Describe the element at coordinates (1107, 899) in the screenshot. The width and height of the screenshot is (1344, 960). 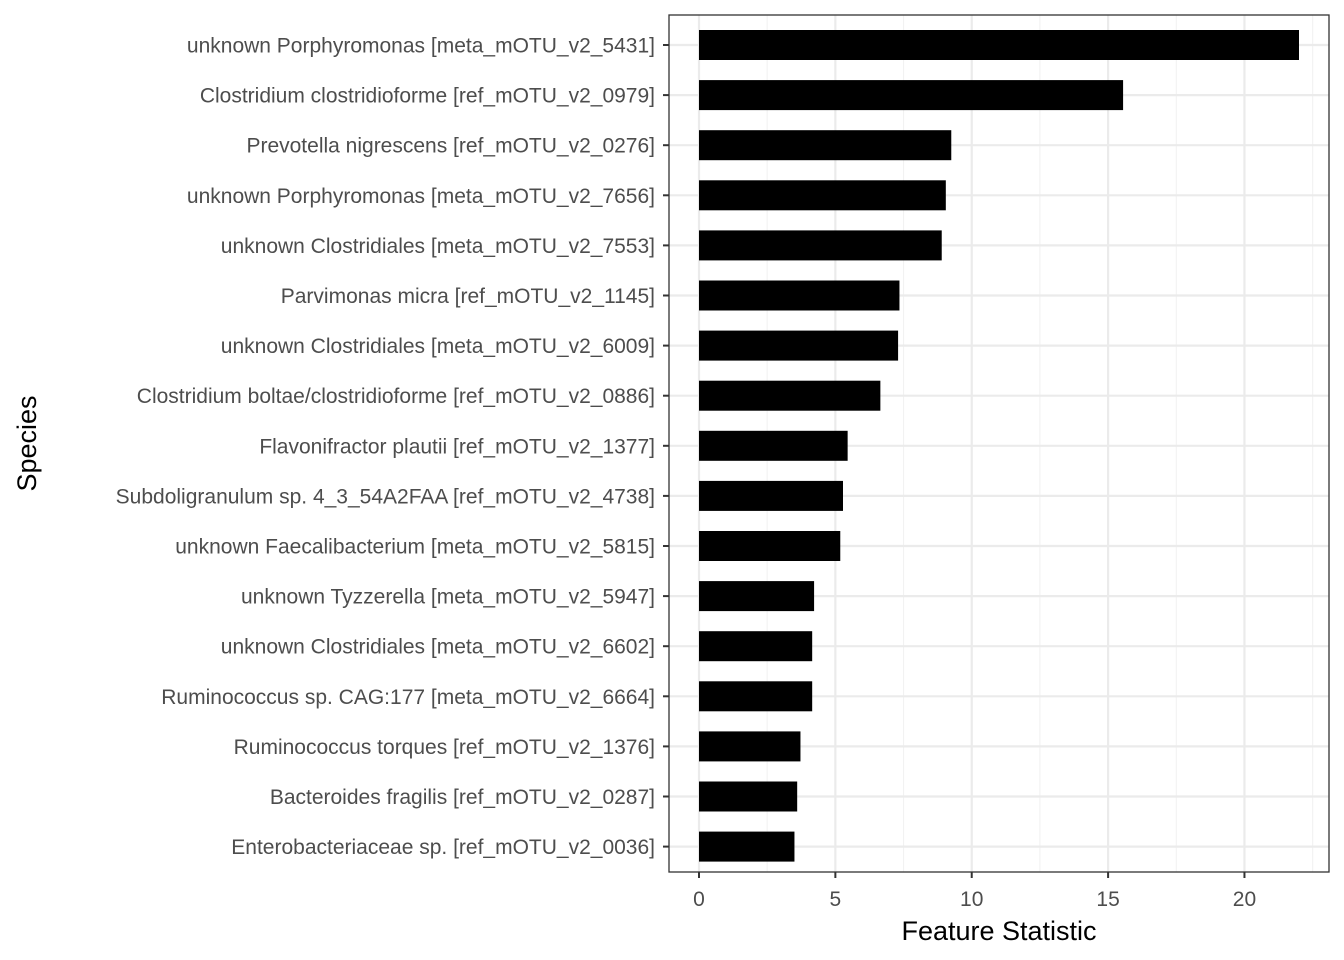
I see `x-tick-label: 15` at that location.